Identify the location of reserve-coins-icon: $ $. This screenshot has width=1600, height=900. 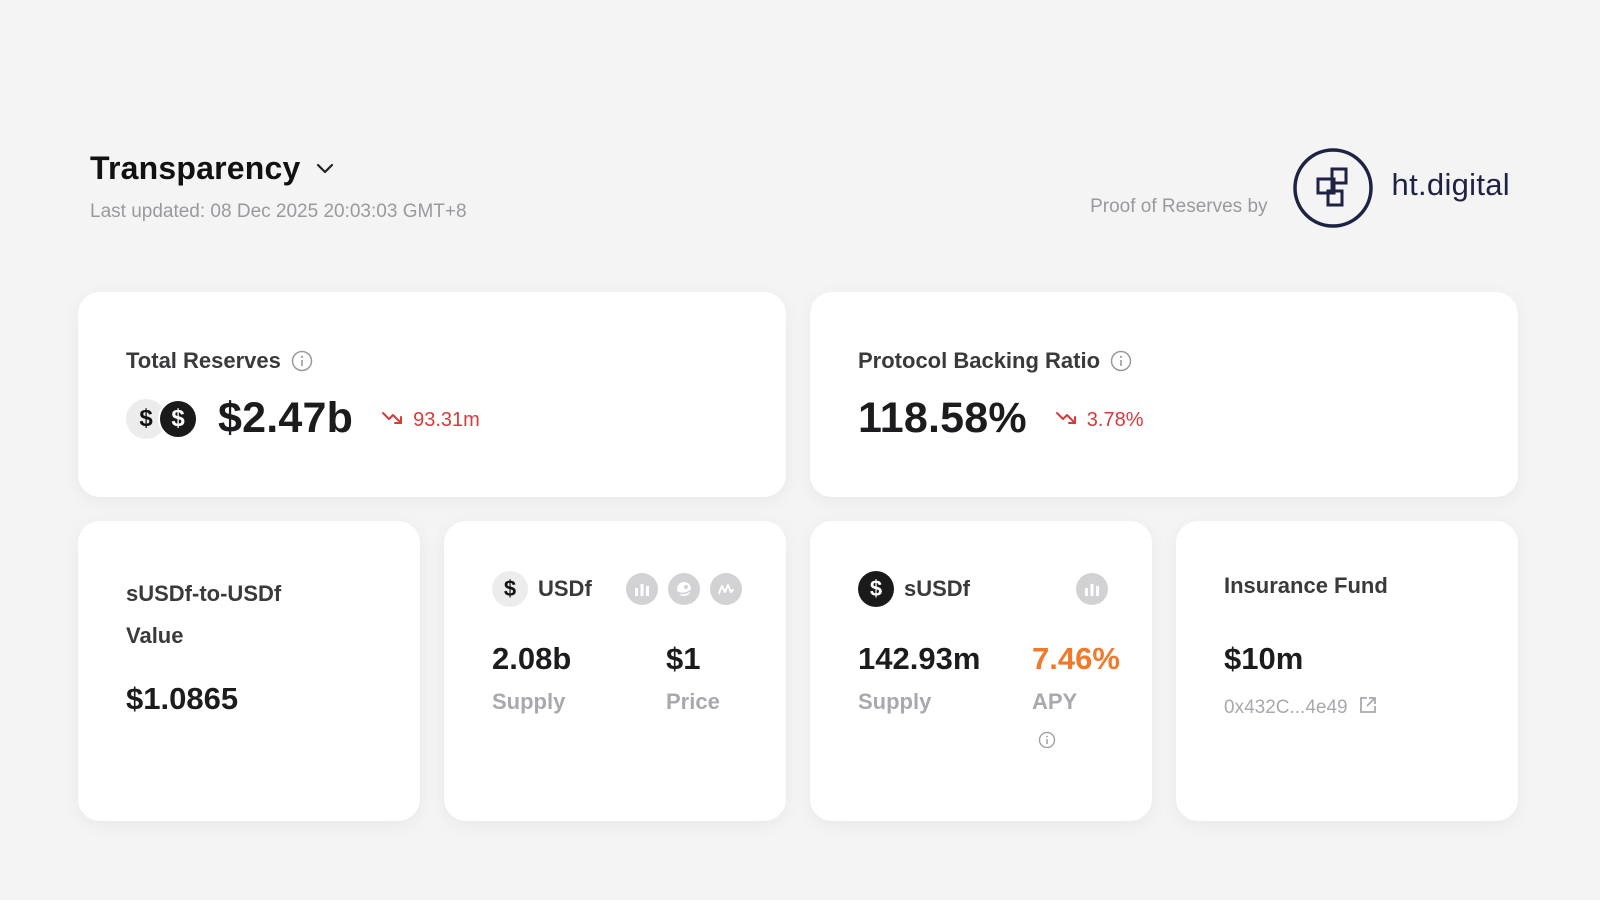
(162, 418).